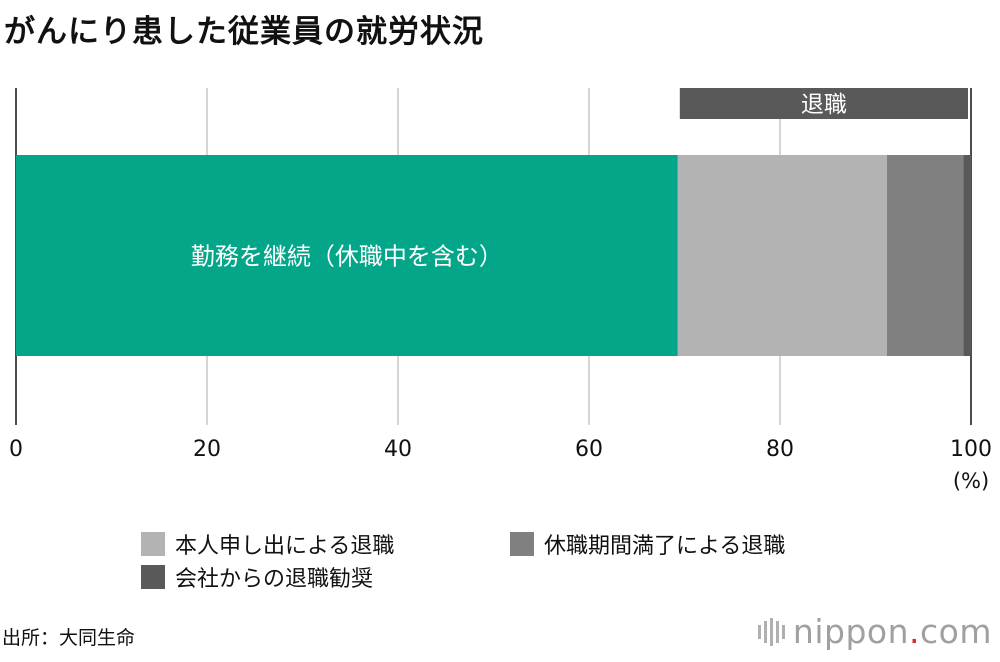 Image resolution: width=1000 pixels, height=662 pixels. I want to click on retirement-bracket, so click(823, 103).